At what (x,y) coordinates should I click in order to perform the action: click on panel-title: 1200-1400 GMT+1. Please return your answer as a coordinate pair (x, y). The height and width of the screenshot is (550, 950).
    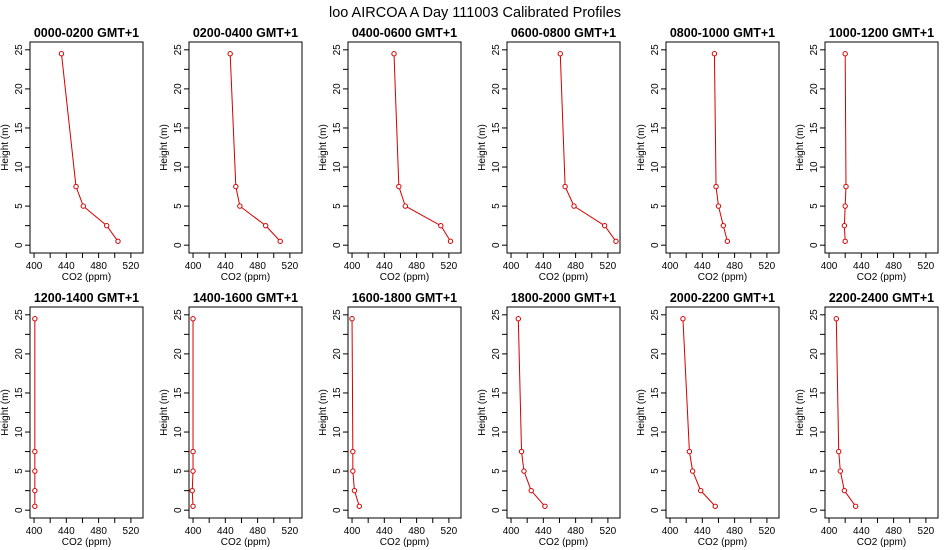
    Looking at the image, I should click on (86, 298).